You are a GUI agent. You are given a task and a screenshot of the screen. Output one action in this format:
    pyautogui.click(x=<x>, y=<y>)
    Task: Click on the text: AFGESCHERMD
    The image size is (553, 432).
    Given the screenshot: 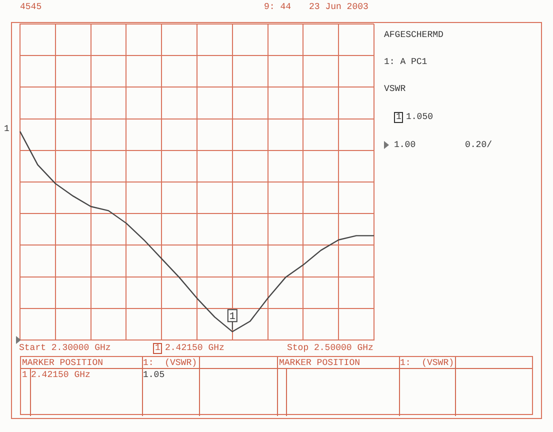 What is the action you would take?
    pyautogui.click(x=414, y=35)
    